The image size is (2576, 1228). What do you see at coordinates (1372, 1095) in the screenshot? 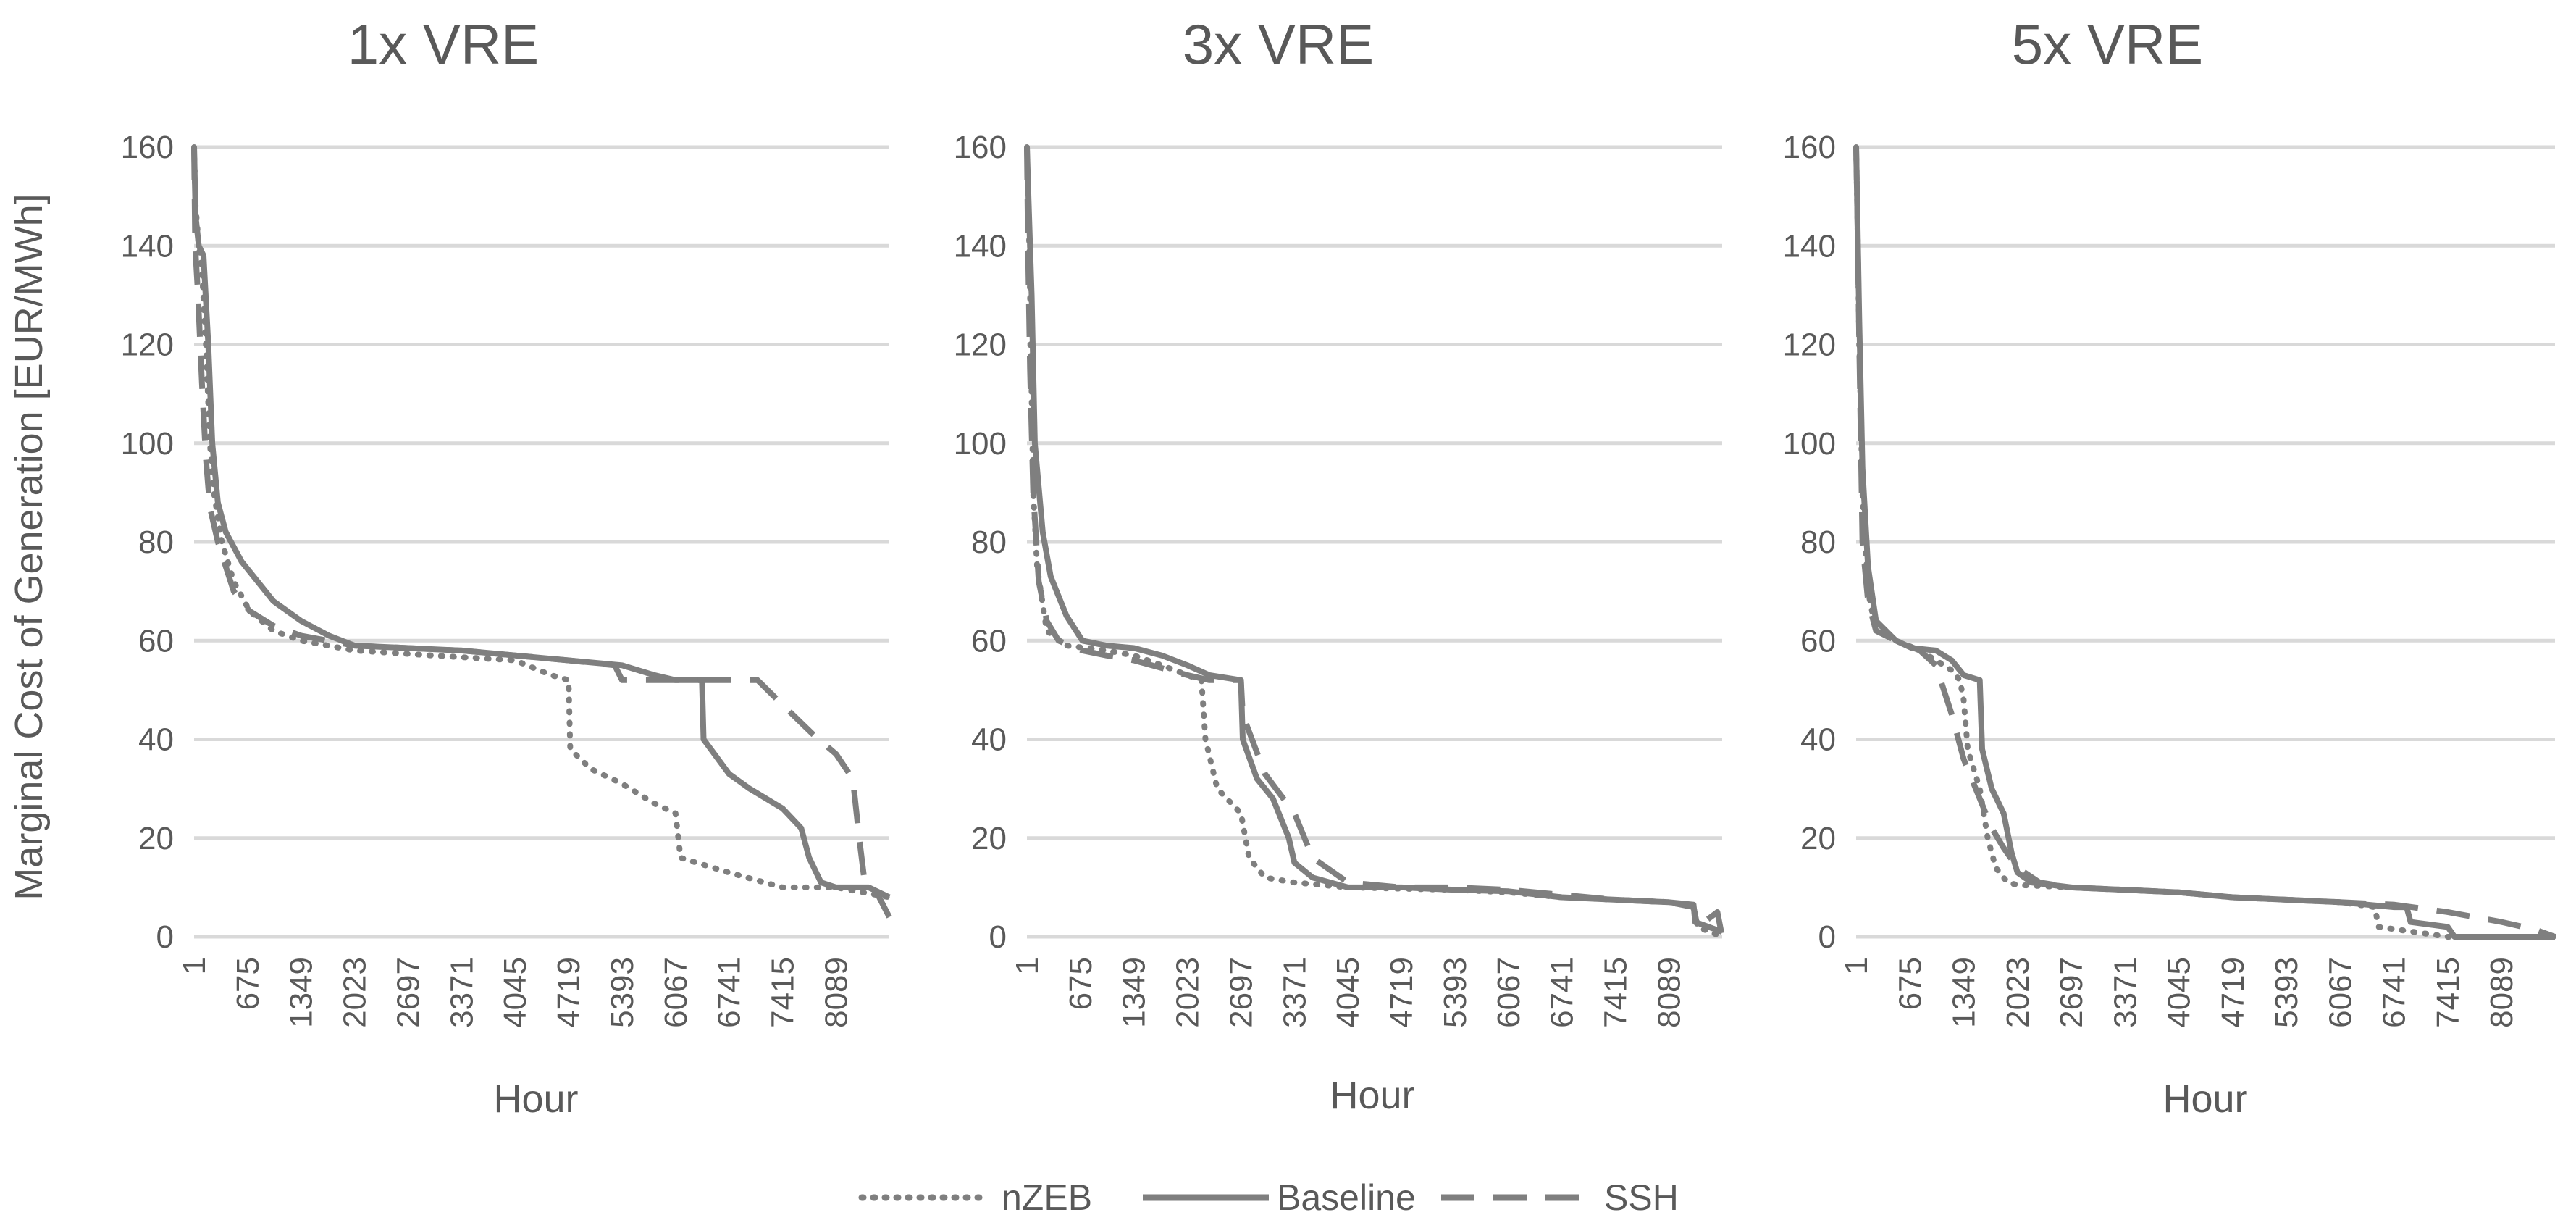
I see `panel-2-x-axis-label: Hour` at bounding box center [1372, 1095].